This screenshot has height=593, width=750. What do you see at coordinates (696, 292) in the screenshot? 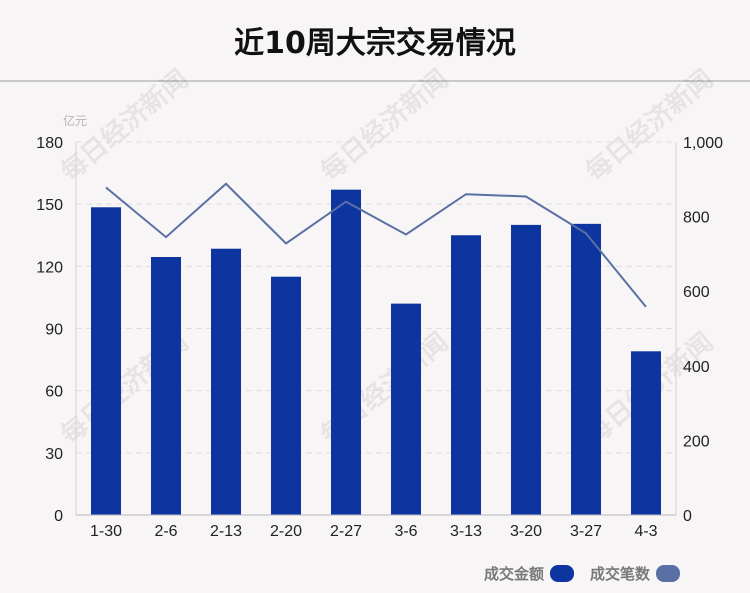
I see `y-right-tick-label: 600` at bounding box center [696, 292].